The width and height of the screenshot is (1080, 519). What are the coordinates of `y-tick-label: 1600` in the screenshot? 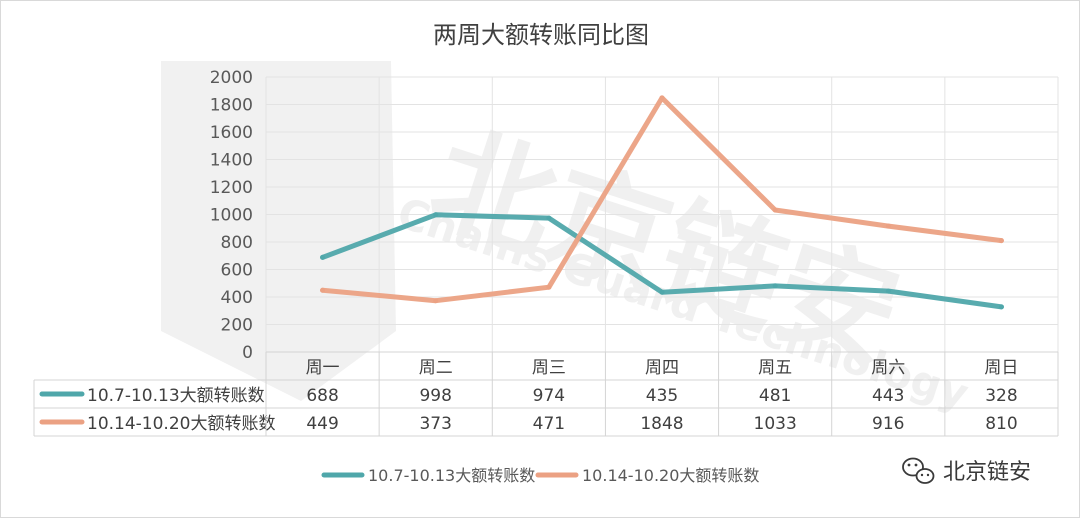 It's located at (231, 133).